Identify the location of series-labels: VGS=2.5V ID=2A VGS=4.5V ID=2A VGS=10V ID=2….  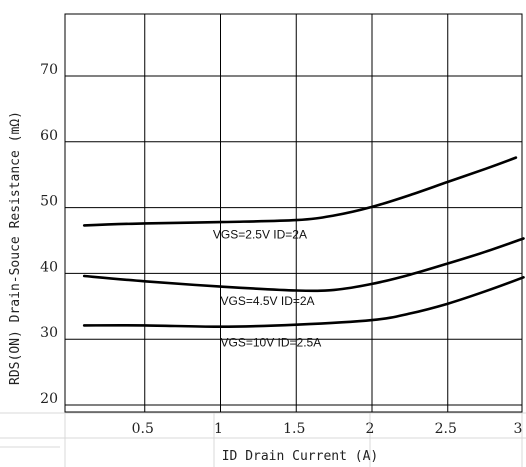
(267, 289).